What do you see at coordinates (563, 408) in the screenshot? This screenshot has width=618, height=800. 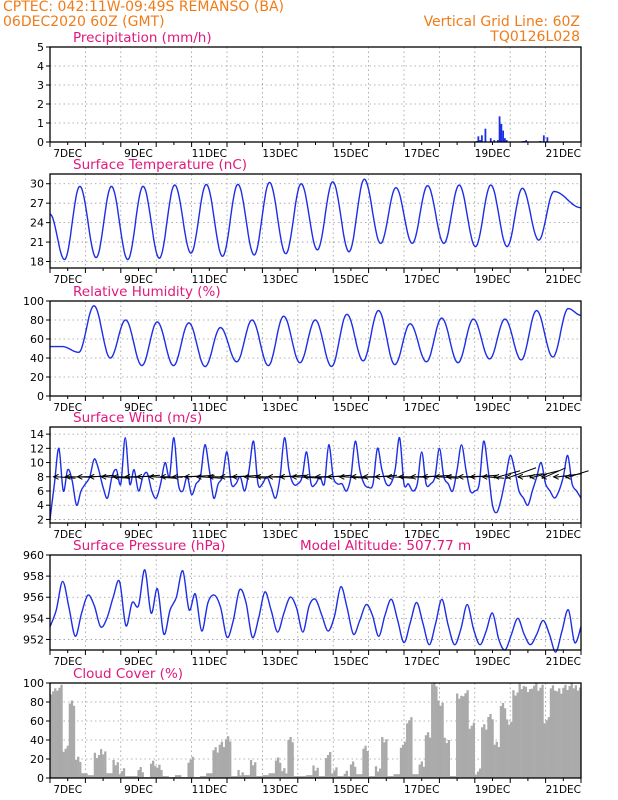 I see `rh-x-tick-label: 21DEC` at bounding box center [563, 408].